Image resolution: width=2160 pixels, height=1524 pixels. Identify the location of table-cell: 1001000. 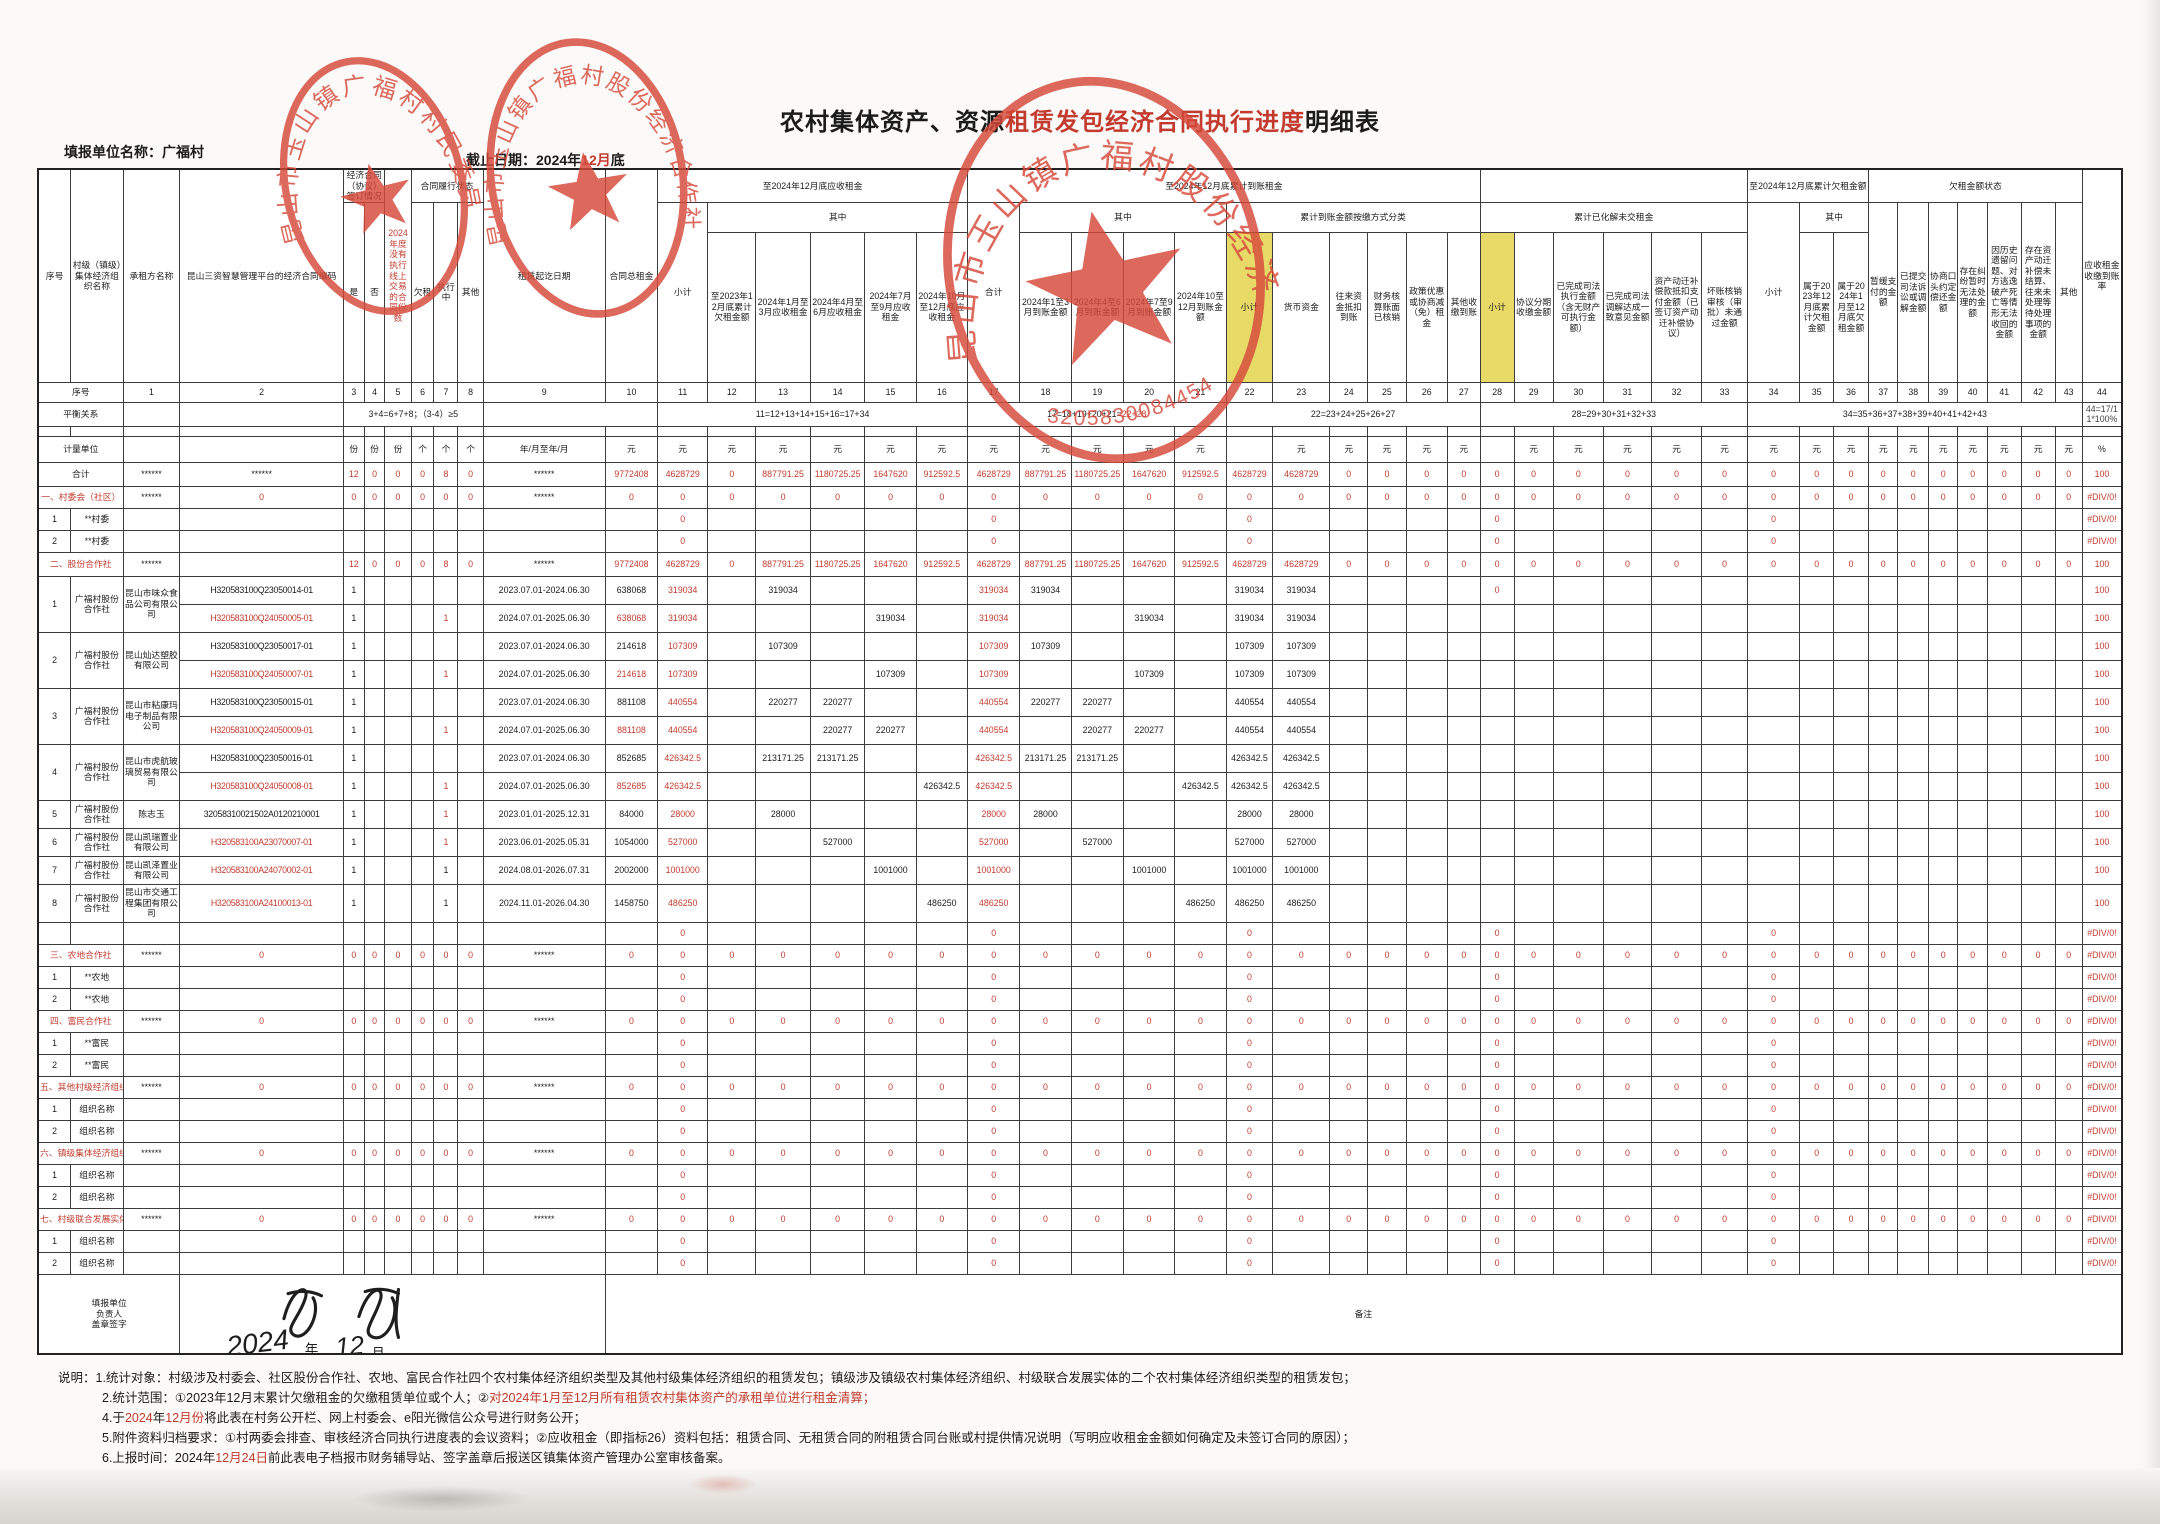
(1249, 870).